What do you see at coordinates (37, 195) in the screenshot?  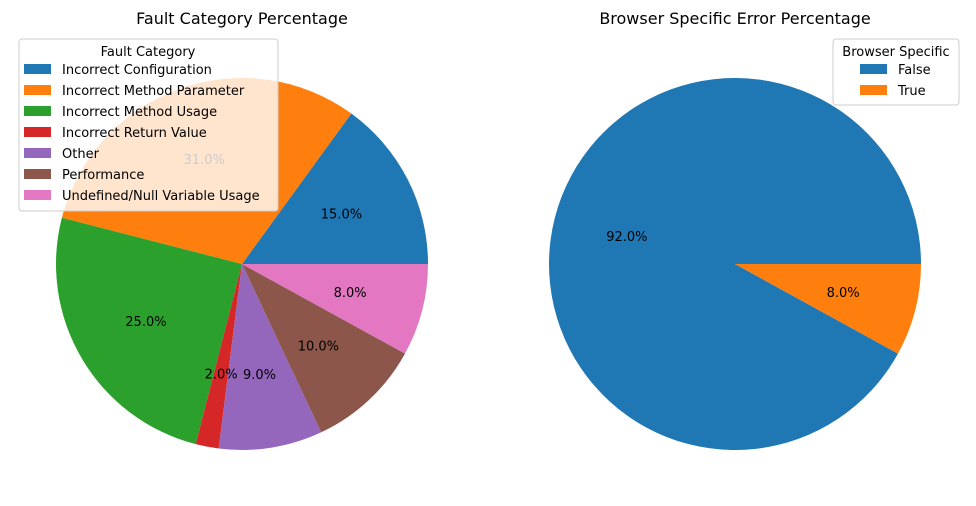 I see `legend-swatch-undefined-null-variable-usage` at bounding box center [37, 195].